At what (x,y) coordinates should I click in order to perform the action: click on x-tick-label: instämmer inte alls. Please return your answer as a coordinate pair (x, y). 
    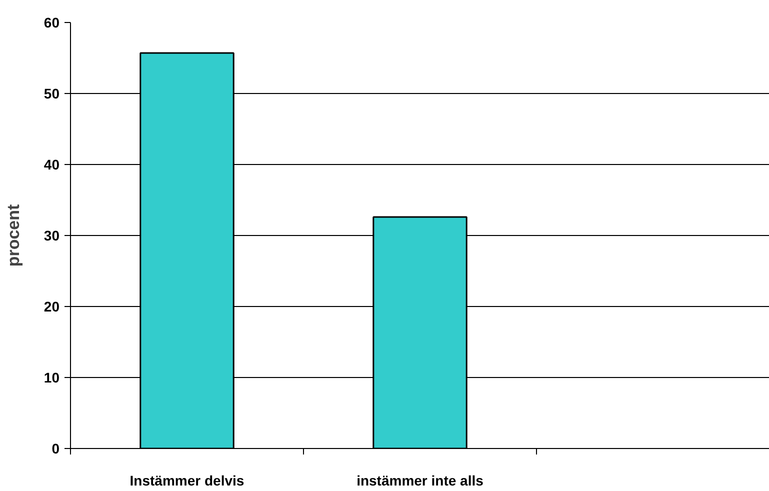
    Looking at the image, I should click on (420, 480).